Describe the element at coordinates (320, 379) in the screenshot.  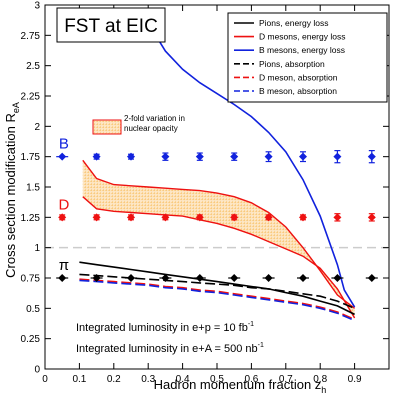
I see `x-tick-label: 0.8` at that location.